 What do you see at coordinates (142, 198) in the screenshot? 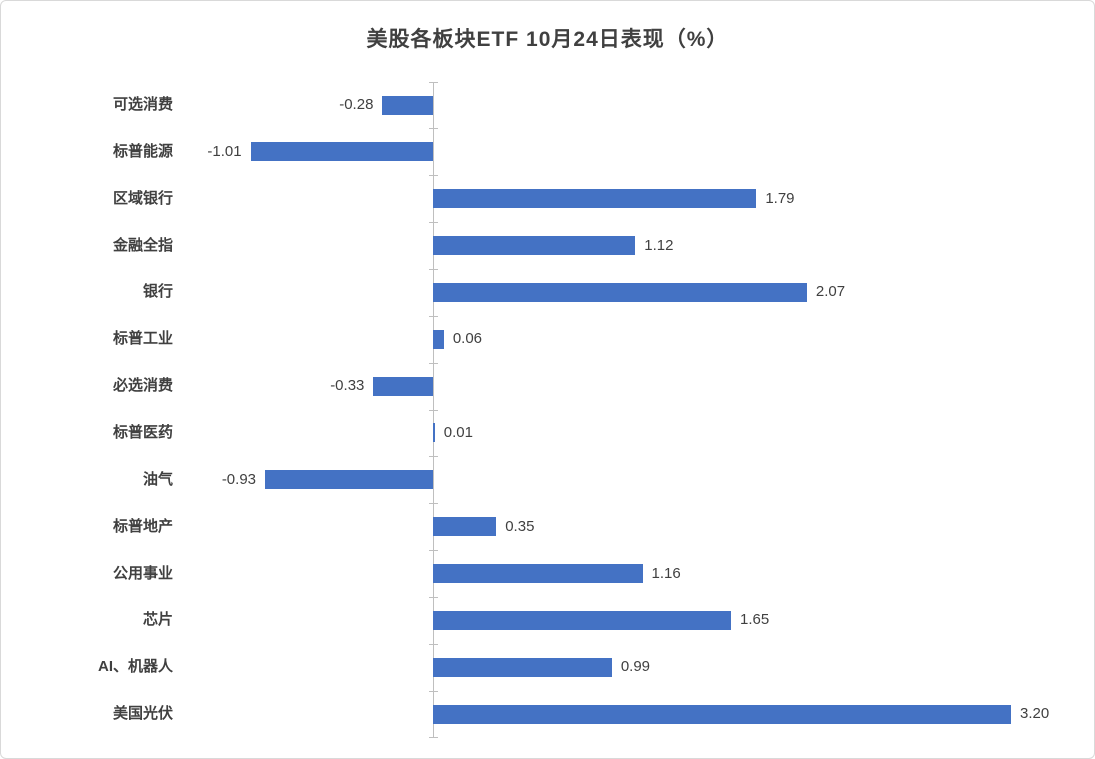
I see `category-label: 区域银行` at bounding box center [142, 198].